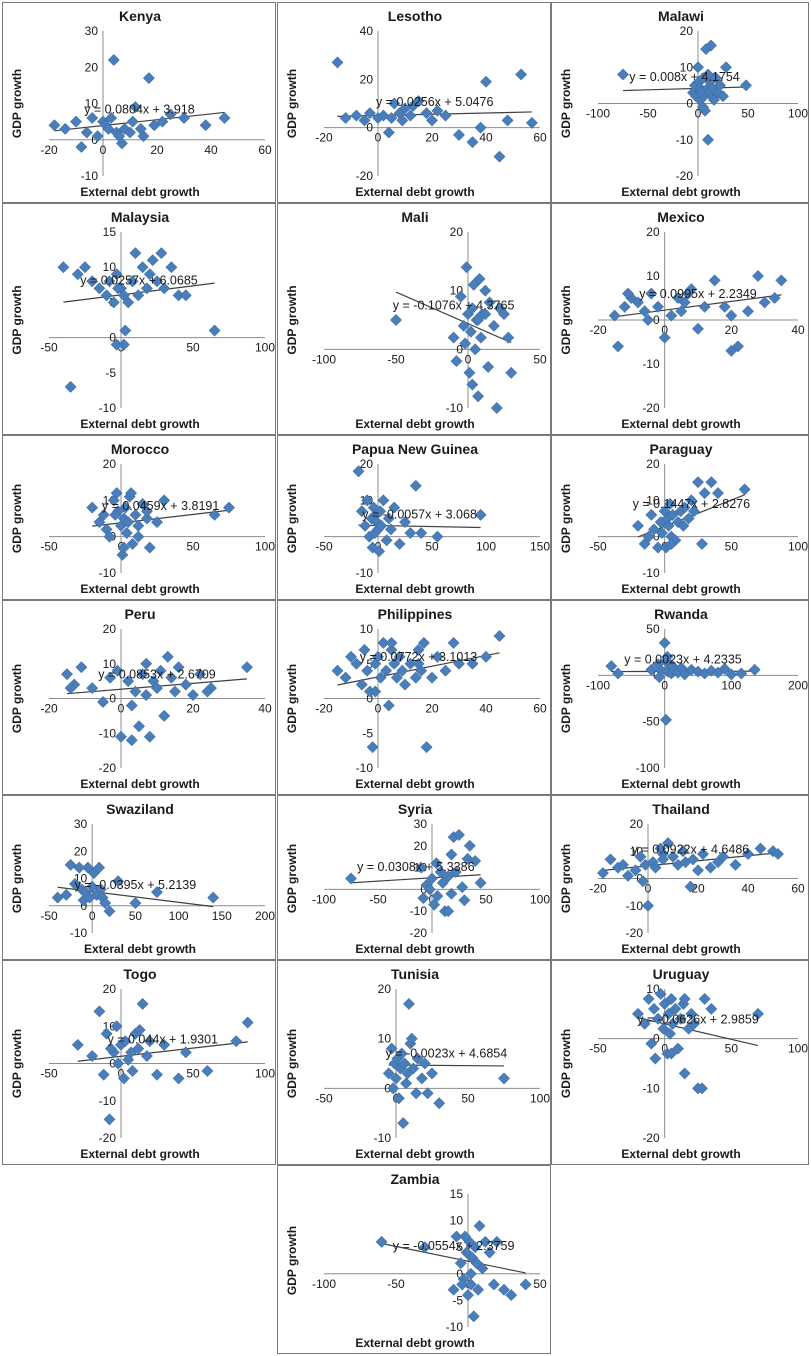  What do you see at coordinates (265, 709) in the screenshot?
I see `x-tick-label: 40` at bounding box center [265, 709].